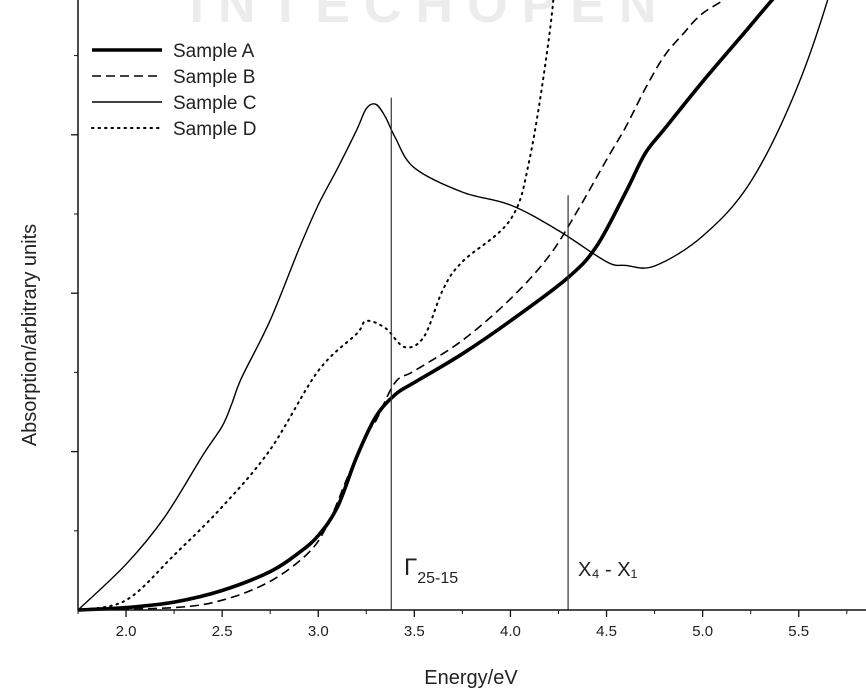 Image resolution: width=866 pixels, height=691 pixels. I want to click on x-tick-label: 5.0, so click(702, 631).